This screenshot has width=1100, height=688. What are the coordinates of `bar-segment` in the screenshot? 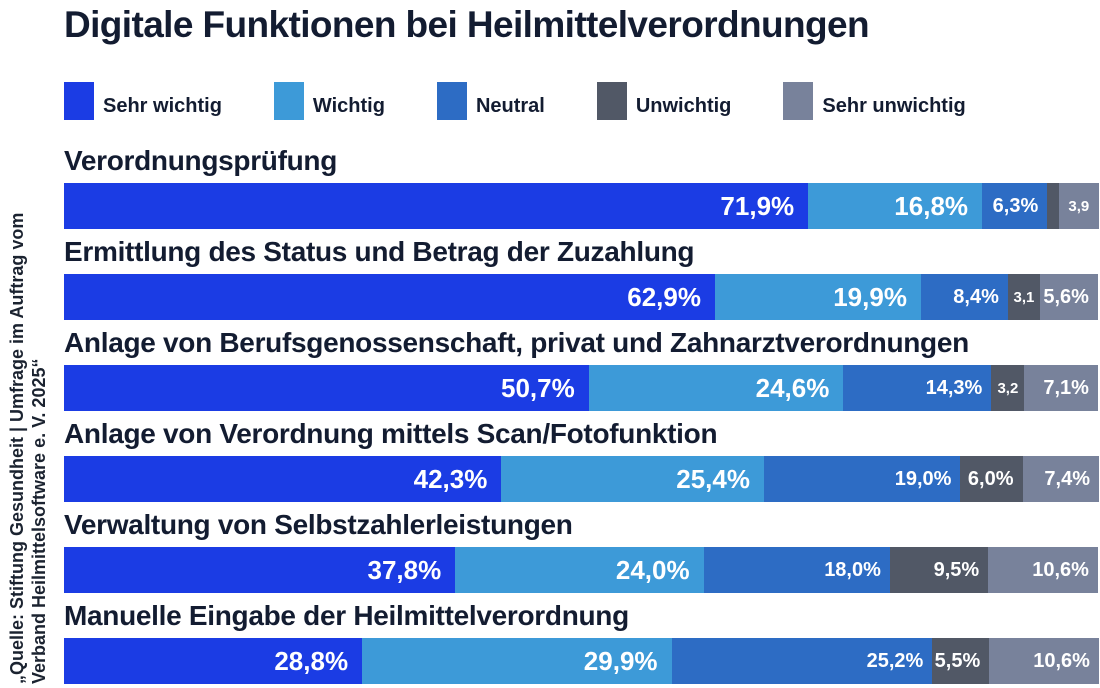 It's located at (1053, 206).